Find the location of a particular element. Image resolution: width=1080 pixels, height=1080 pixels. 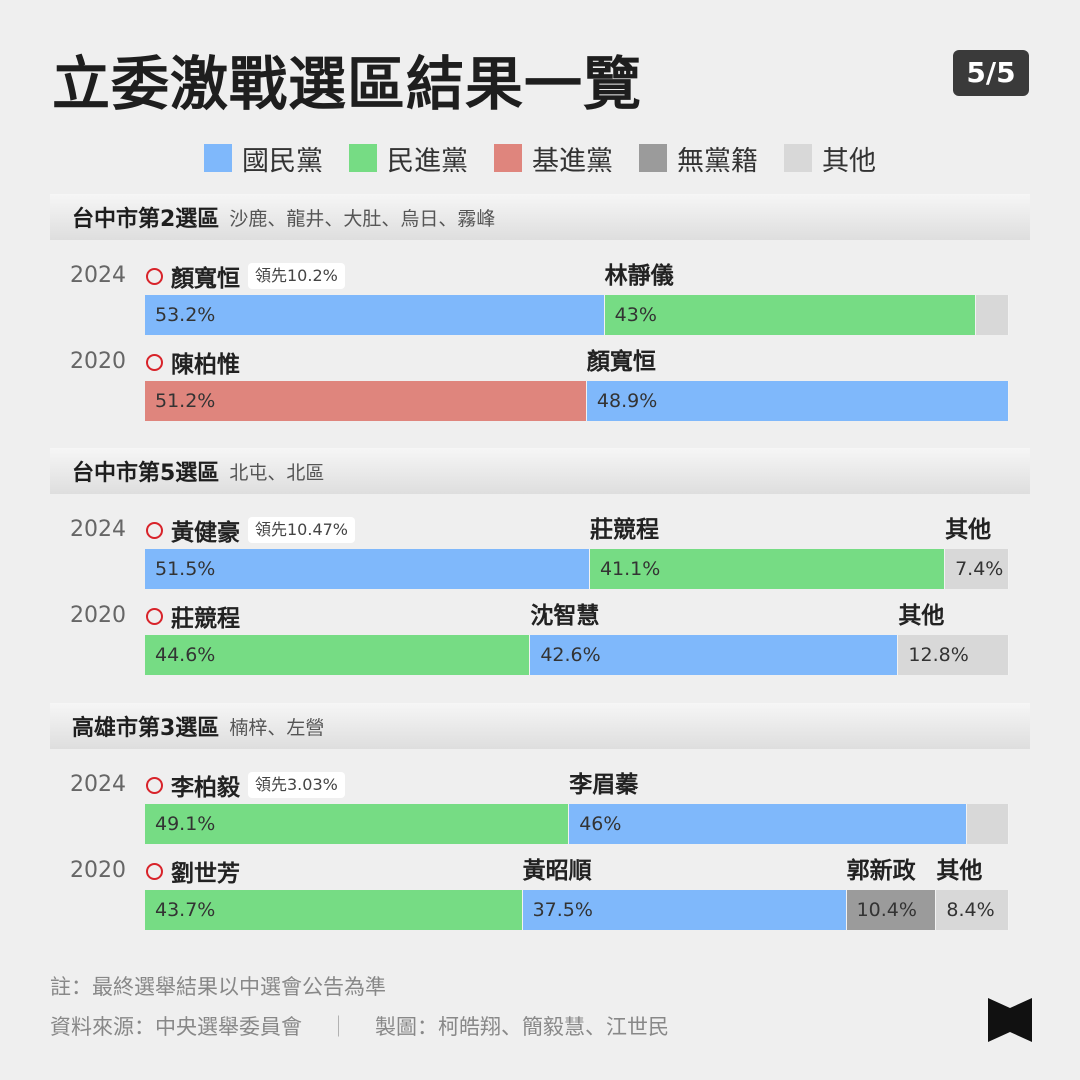

result-bar: 43.7% 37.5% 10.4% 8.4% is located at coordinates (577, 910).